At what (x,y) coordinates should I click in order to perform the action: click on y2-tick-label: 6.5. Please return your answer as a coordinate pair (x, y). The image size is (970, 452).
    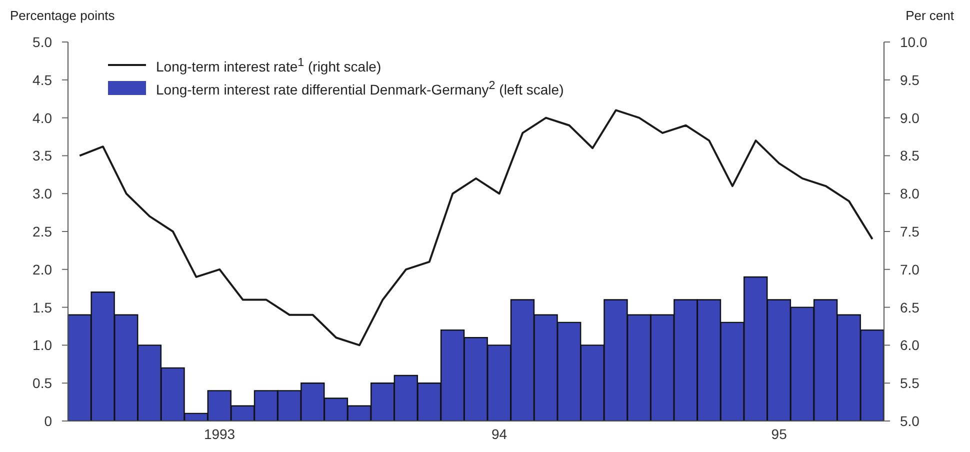
    Looking at the image, I should click on (910, 307).